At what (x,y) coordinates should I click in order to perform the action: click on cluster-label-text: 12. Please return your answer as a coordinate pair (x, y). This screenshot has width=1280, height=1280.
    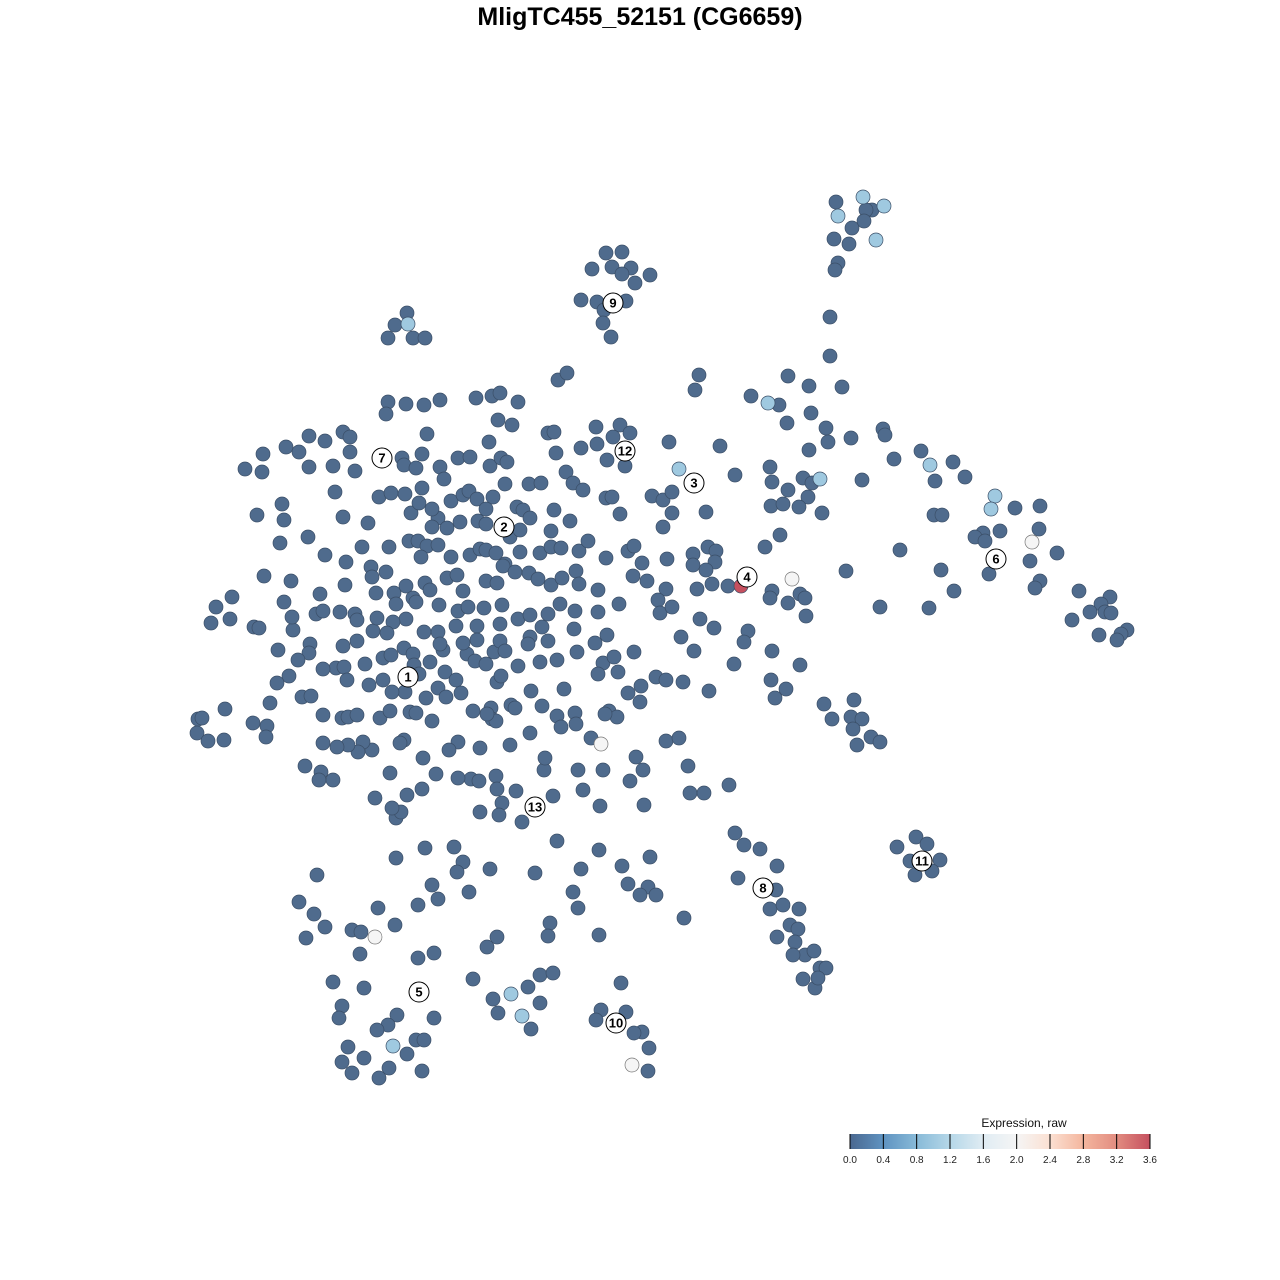
    Looking at the image, I should click on (625, 451).